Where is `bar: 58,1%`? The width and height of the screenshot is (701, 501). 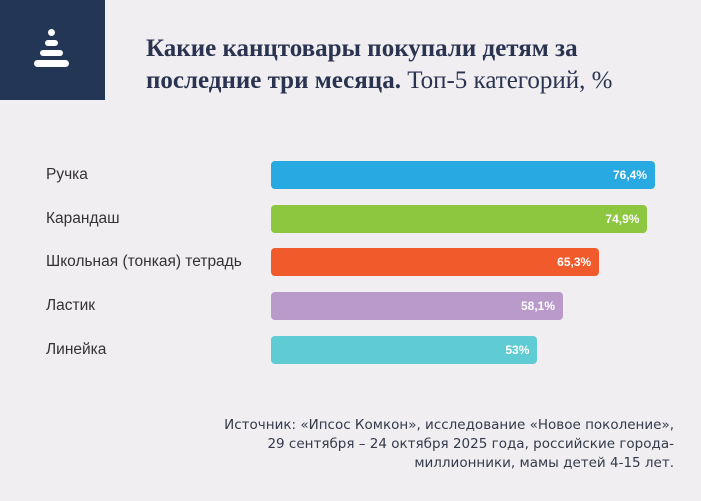 bar: 58,1% is located at coordinates (417, 306).